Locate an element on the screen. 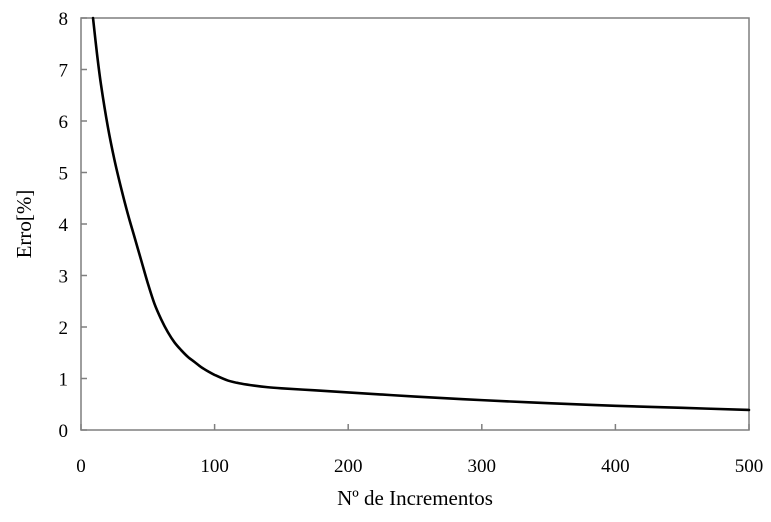 The image size is (771, 522). x-axis-title: Nº de Incrementos is located at coordinates (415, 498).